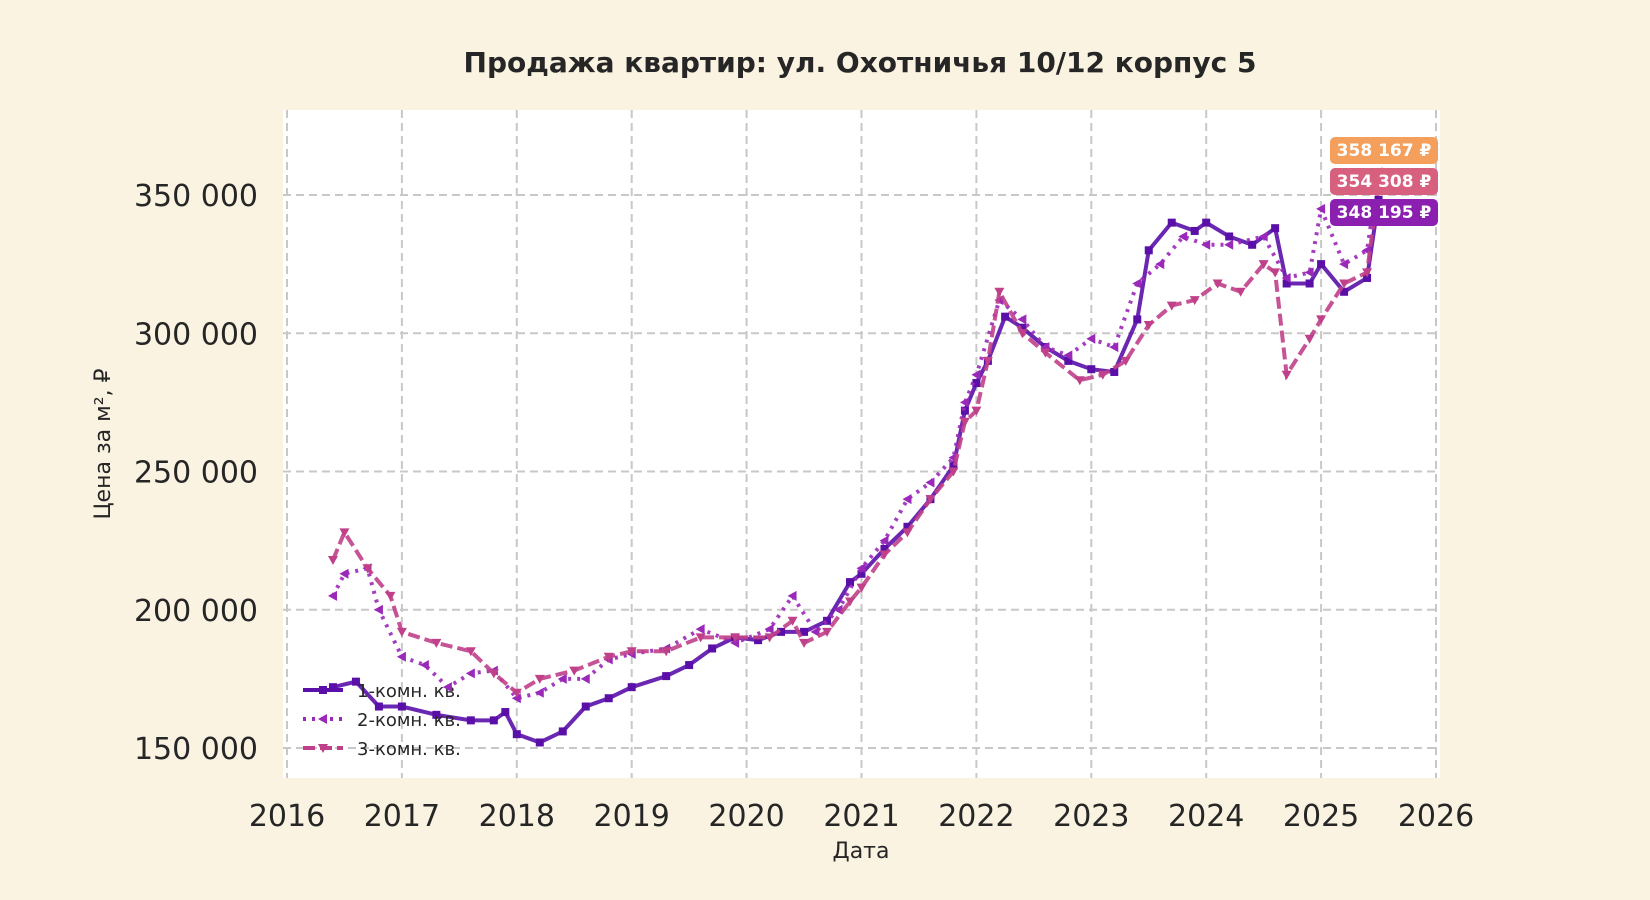 The height and width of the screenshot is (900, 1650). I want to click on legend-label: 1-комн. кв., so click(409, 691).